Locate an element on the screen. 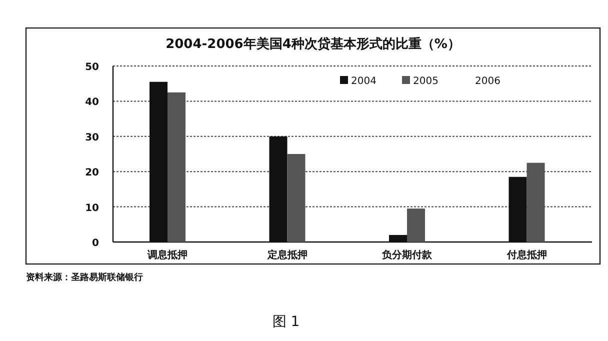 The height and width of the screenshot is (341, 608). y-tick-label: 0 is located at coordinates (96, 243).